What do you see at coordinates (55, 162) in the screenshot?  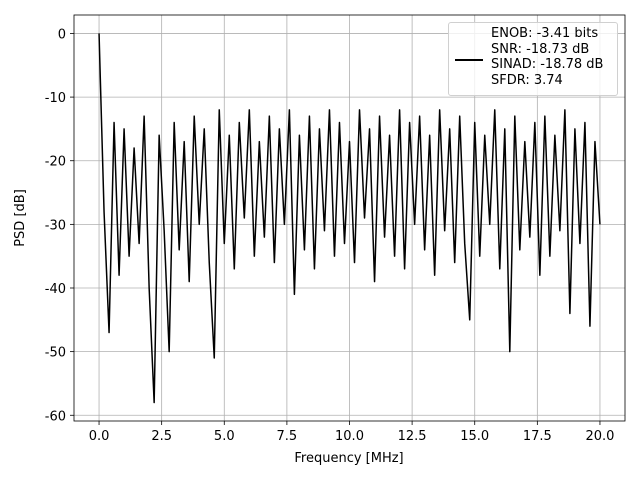 I see `y-tick-label: -20` at bounding box center [55, 162].